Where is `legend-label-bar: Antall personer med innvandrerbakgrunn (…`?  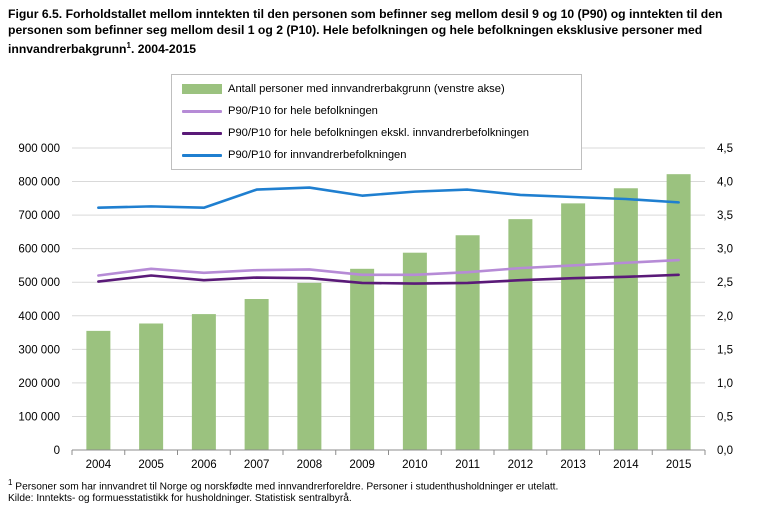
legend-label-bar: Antall personer med innvandrerbakgrunn (… is located at coordinates (366, 89).